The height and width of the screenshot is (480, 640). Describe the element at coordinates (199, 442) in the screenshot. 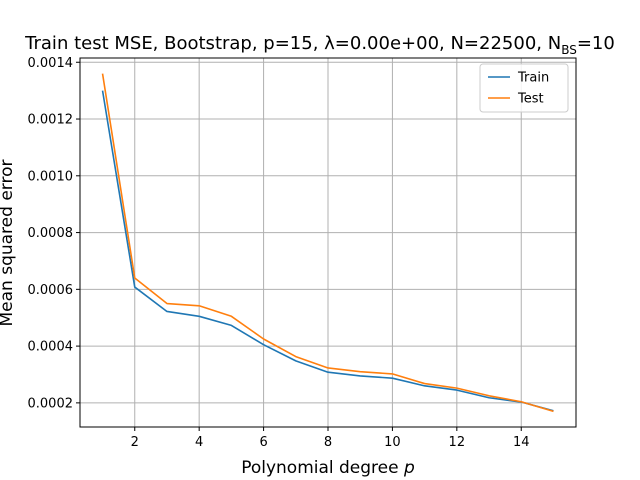

I see `x-tick-label: 4` at that location.